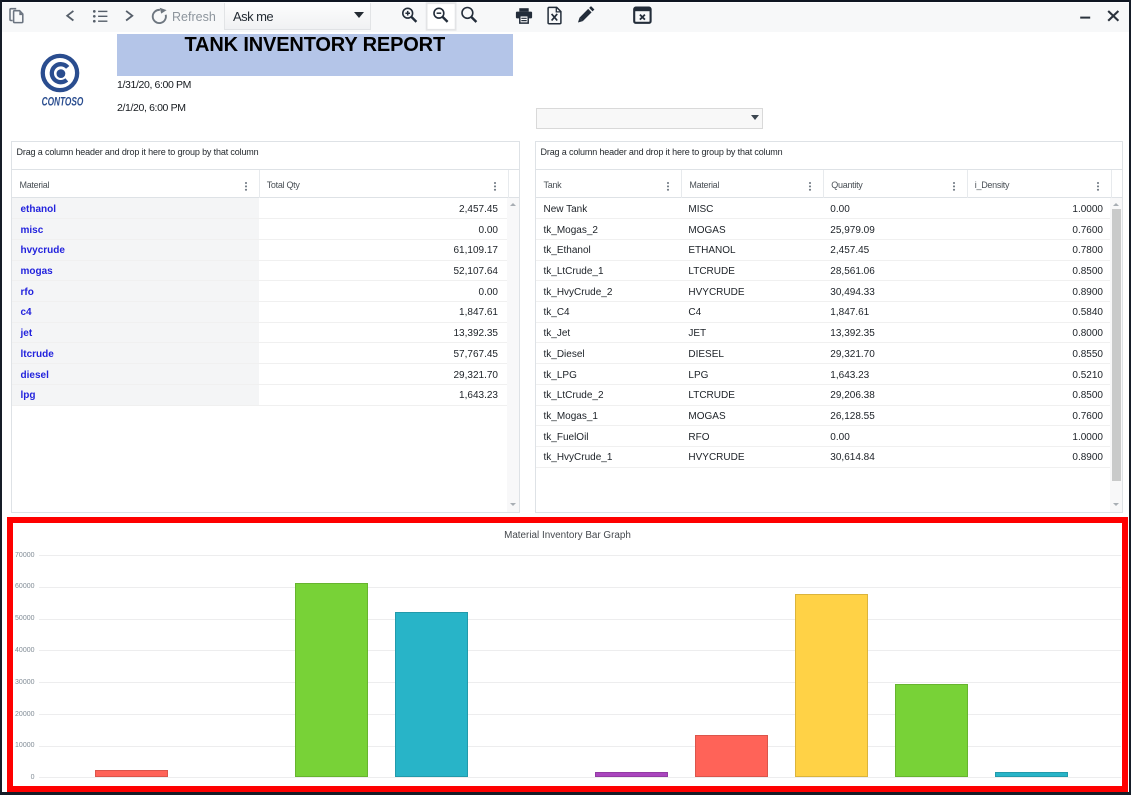 The width and height of the screenshot is (1131, 795). What do you see at coordinates (63, 101) in the screenshot?
I see `svg-text: CONTOSO` at bounding box center [63, 101].